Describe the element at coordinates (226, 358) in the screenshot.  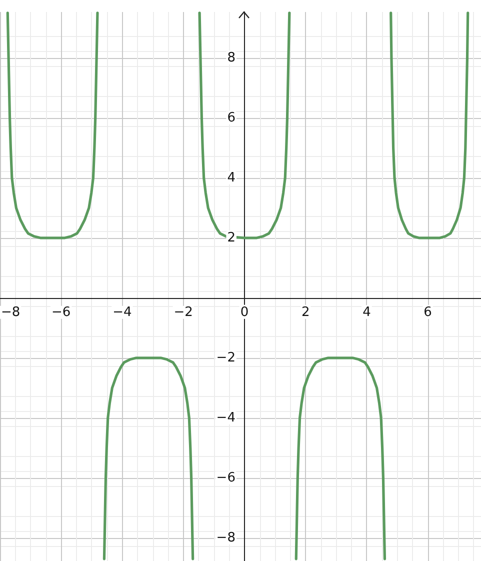
I see `y-tick-label: −2` at that location.